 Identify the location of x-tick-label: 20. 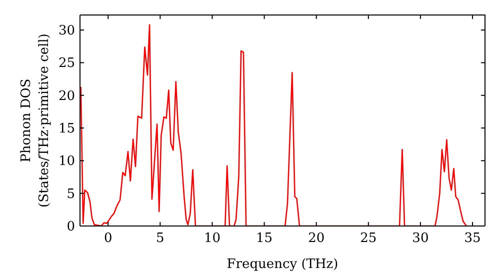
(316, 238).